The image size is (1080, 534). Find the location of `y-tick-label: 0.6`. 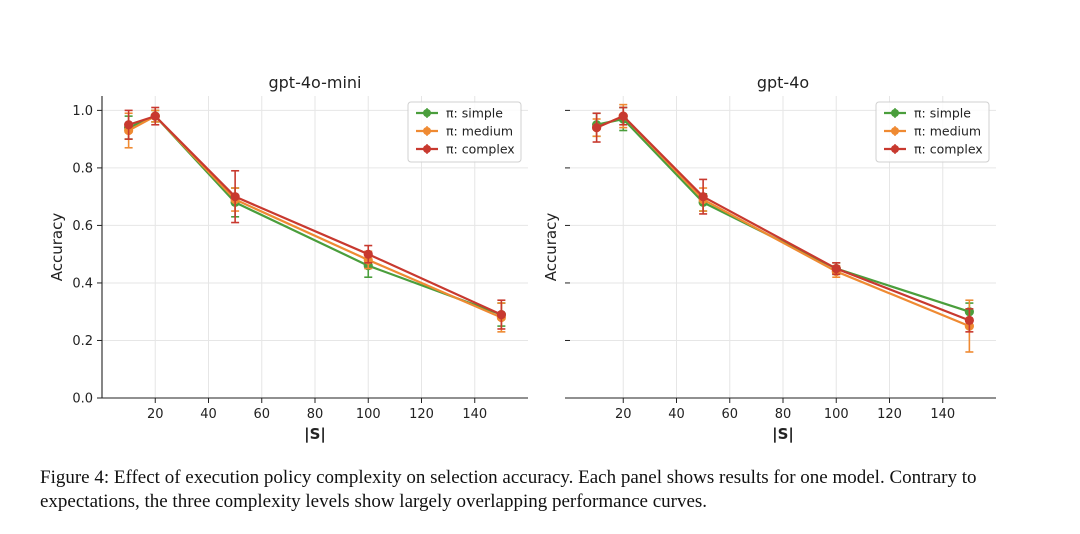

y-tick-label: 0.6 is located at coordinates (82, 226).